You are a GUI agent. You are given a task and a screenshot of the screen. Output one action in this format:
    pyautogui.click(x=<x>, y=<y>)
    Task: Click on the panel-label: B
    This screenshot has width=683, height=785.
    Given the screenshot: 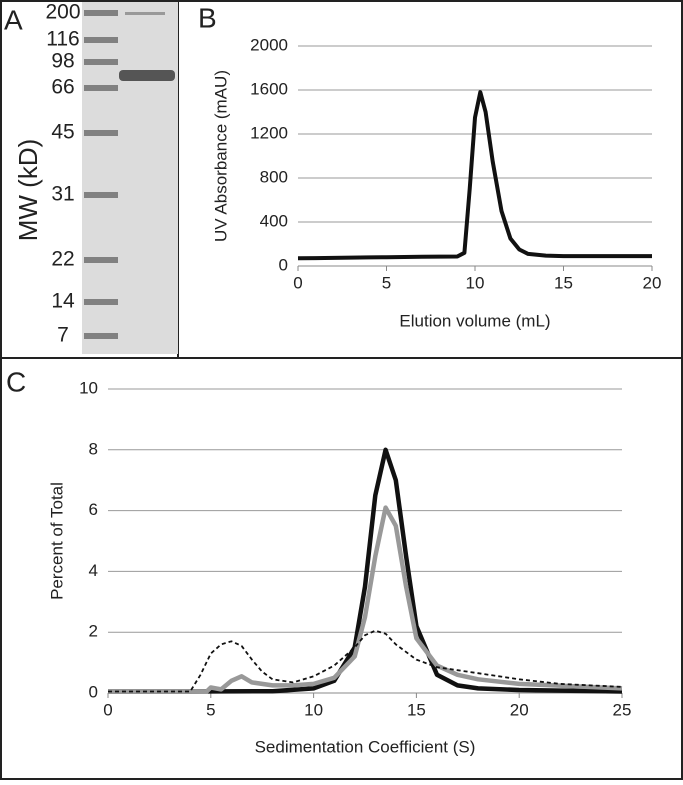 What is the action you would take?
    pyautogui.click(x=207, y=17)
    